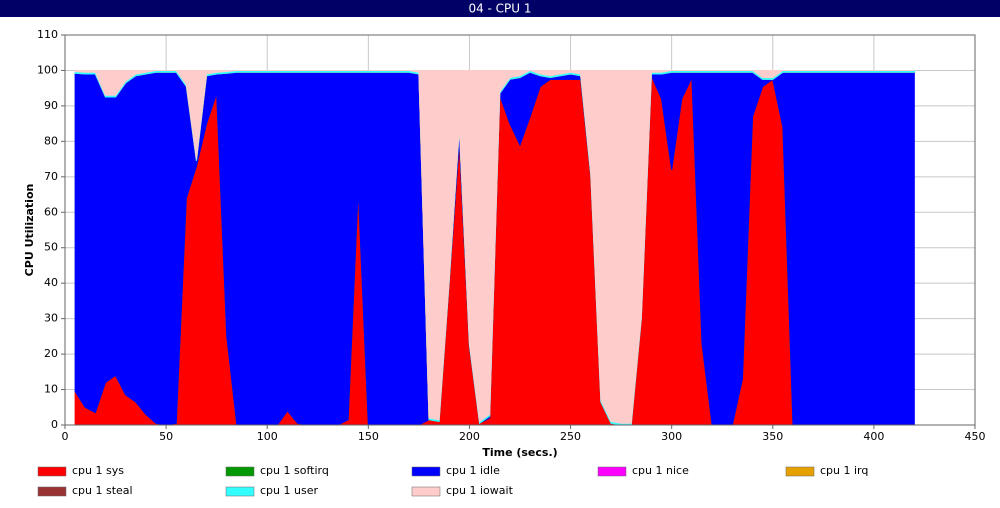  I want to click on y-tick-label: 10, so click(51, 389).